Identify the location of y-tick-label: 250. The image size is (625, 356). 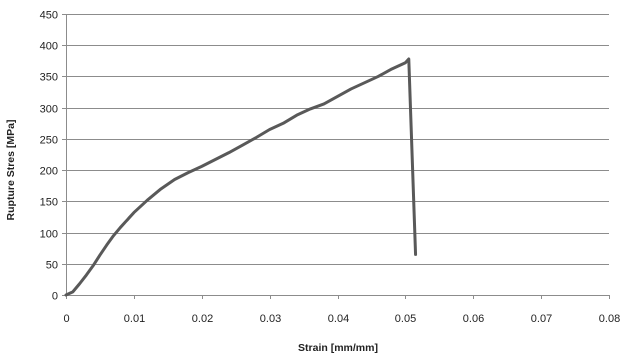
(49, 141).